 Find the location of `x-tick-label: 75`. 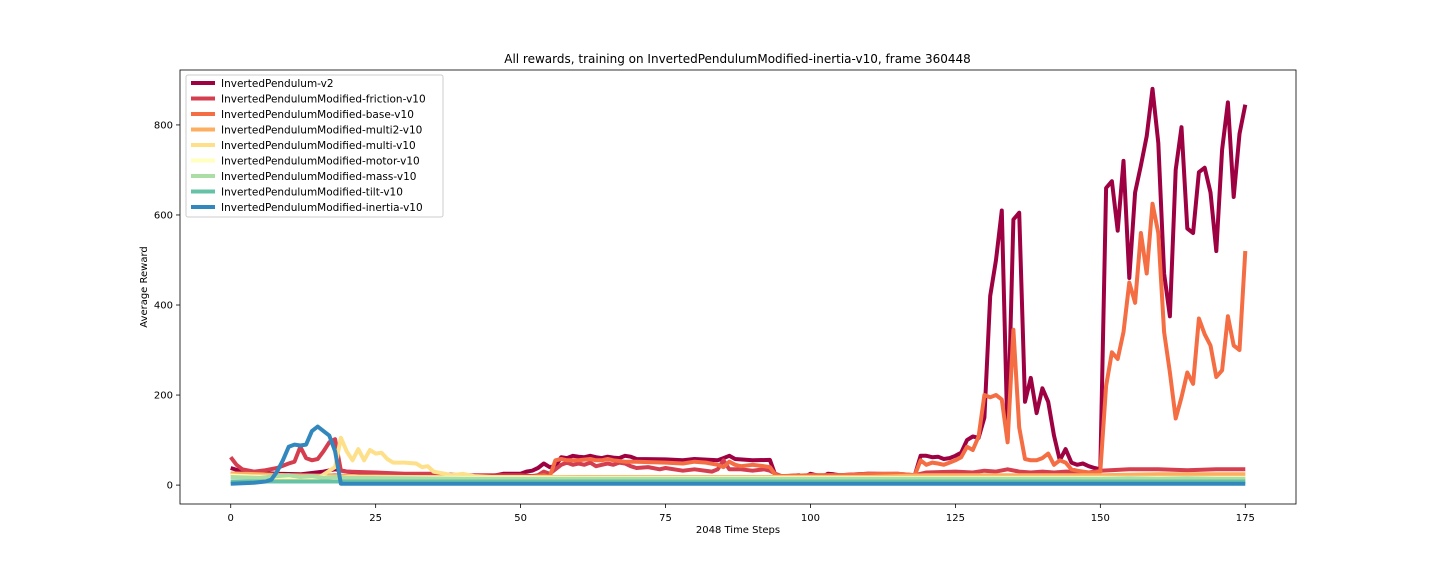

x-tick-label: 75 is located at coordinates (665, 518).